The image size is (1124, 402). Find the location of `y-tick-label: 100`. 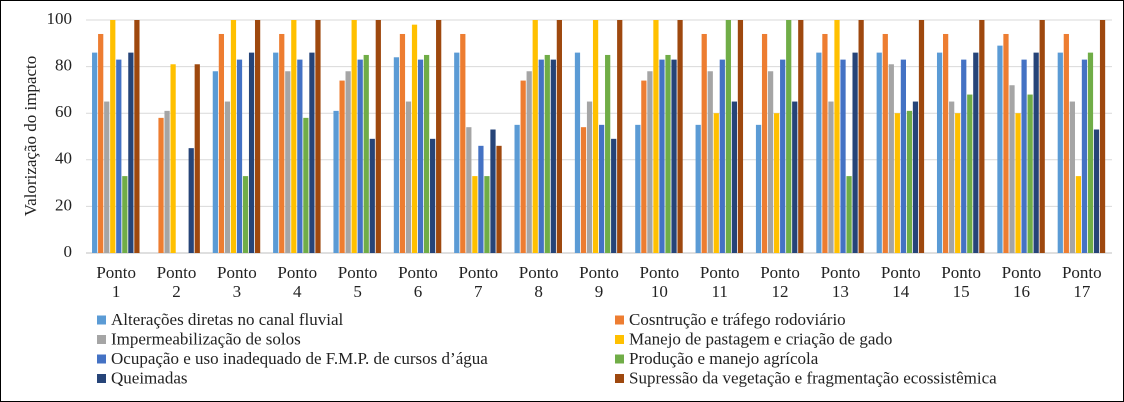

y-tick-label: 100 is located at coordinates (60, 18).